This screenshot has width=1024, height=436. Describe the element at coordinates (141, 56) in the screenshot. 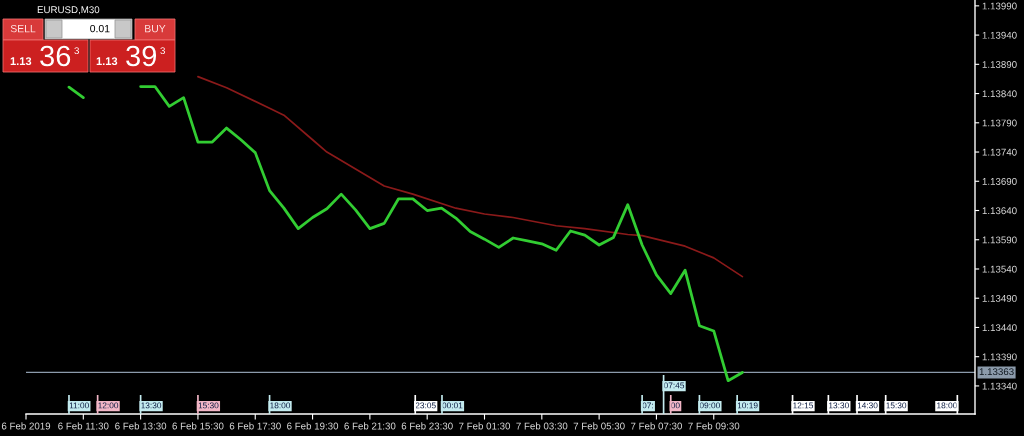

I see `annotation: 39` at that location.